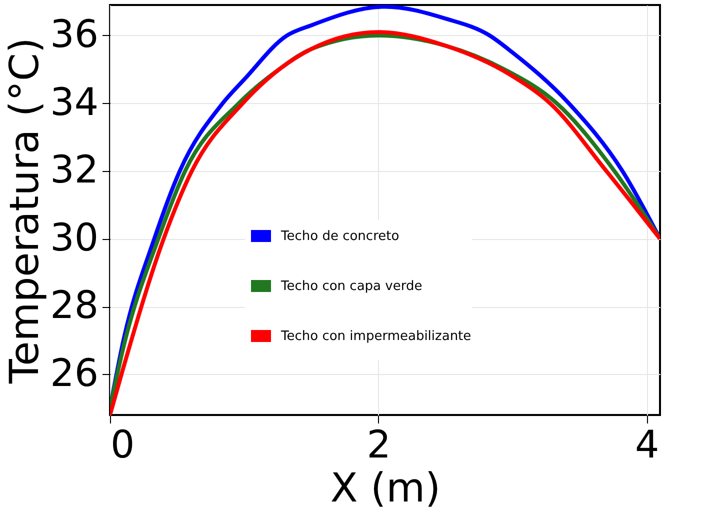  Describe the element at coordinates (74, 170) in the screenshot. I see `y-tick-label: 32` at that location.